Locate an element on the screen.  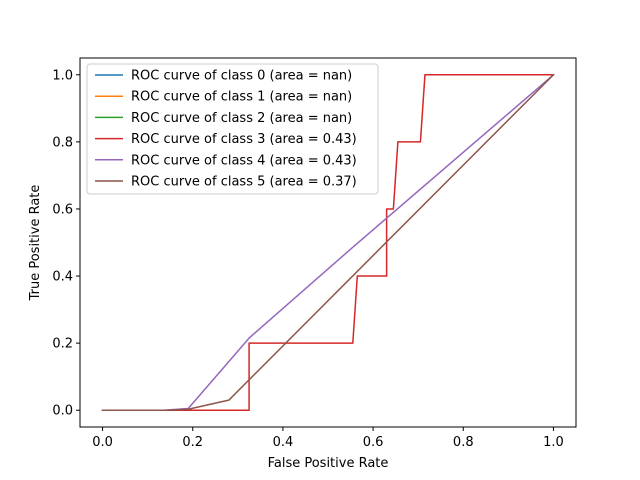
y-tick-label: 0.0 is located at coordinates (62, 411).